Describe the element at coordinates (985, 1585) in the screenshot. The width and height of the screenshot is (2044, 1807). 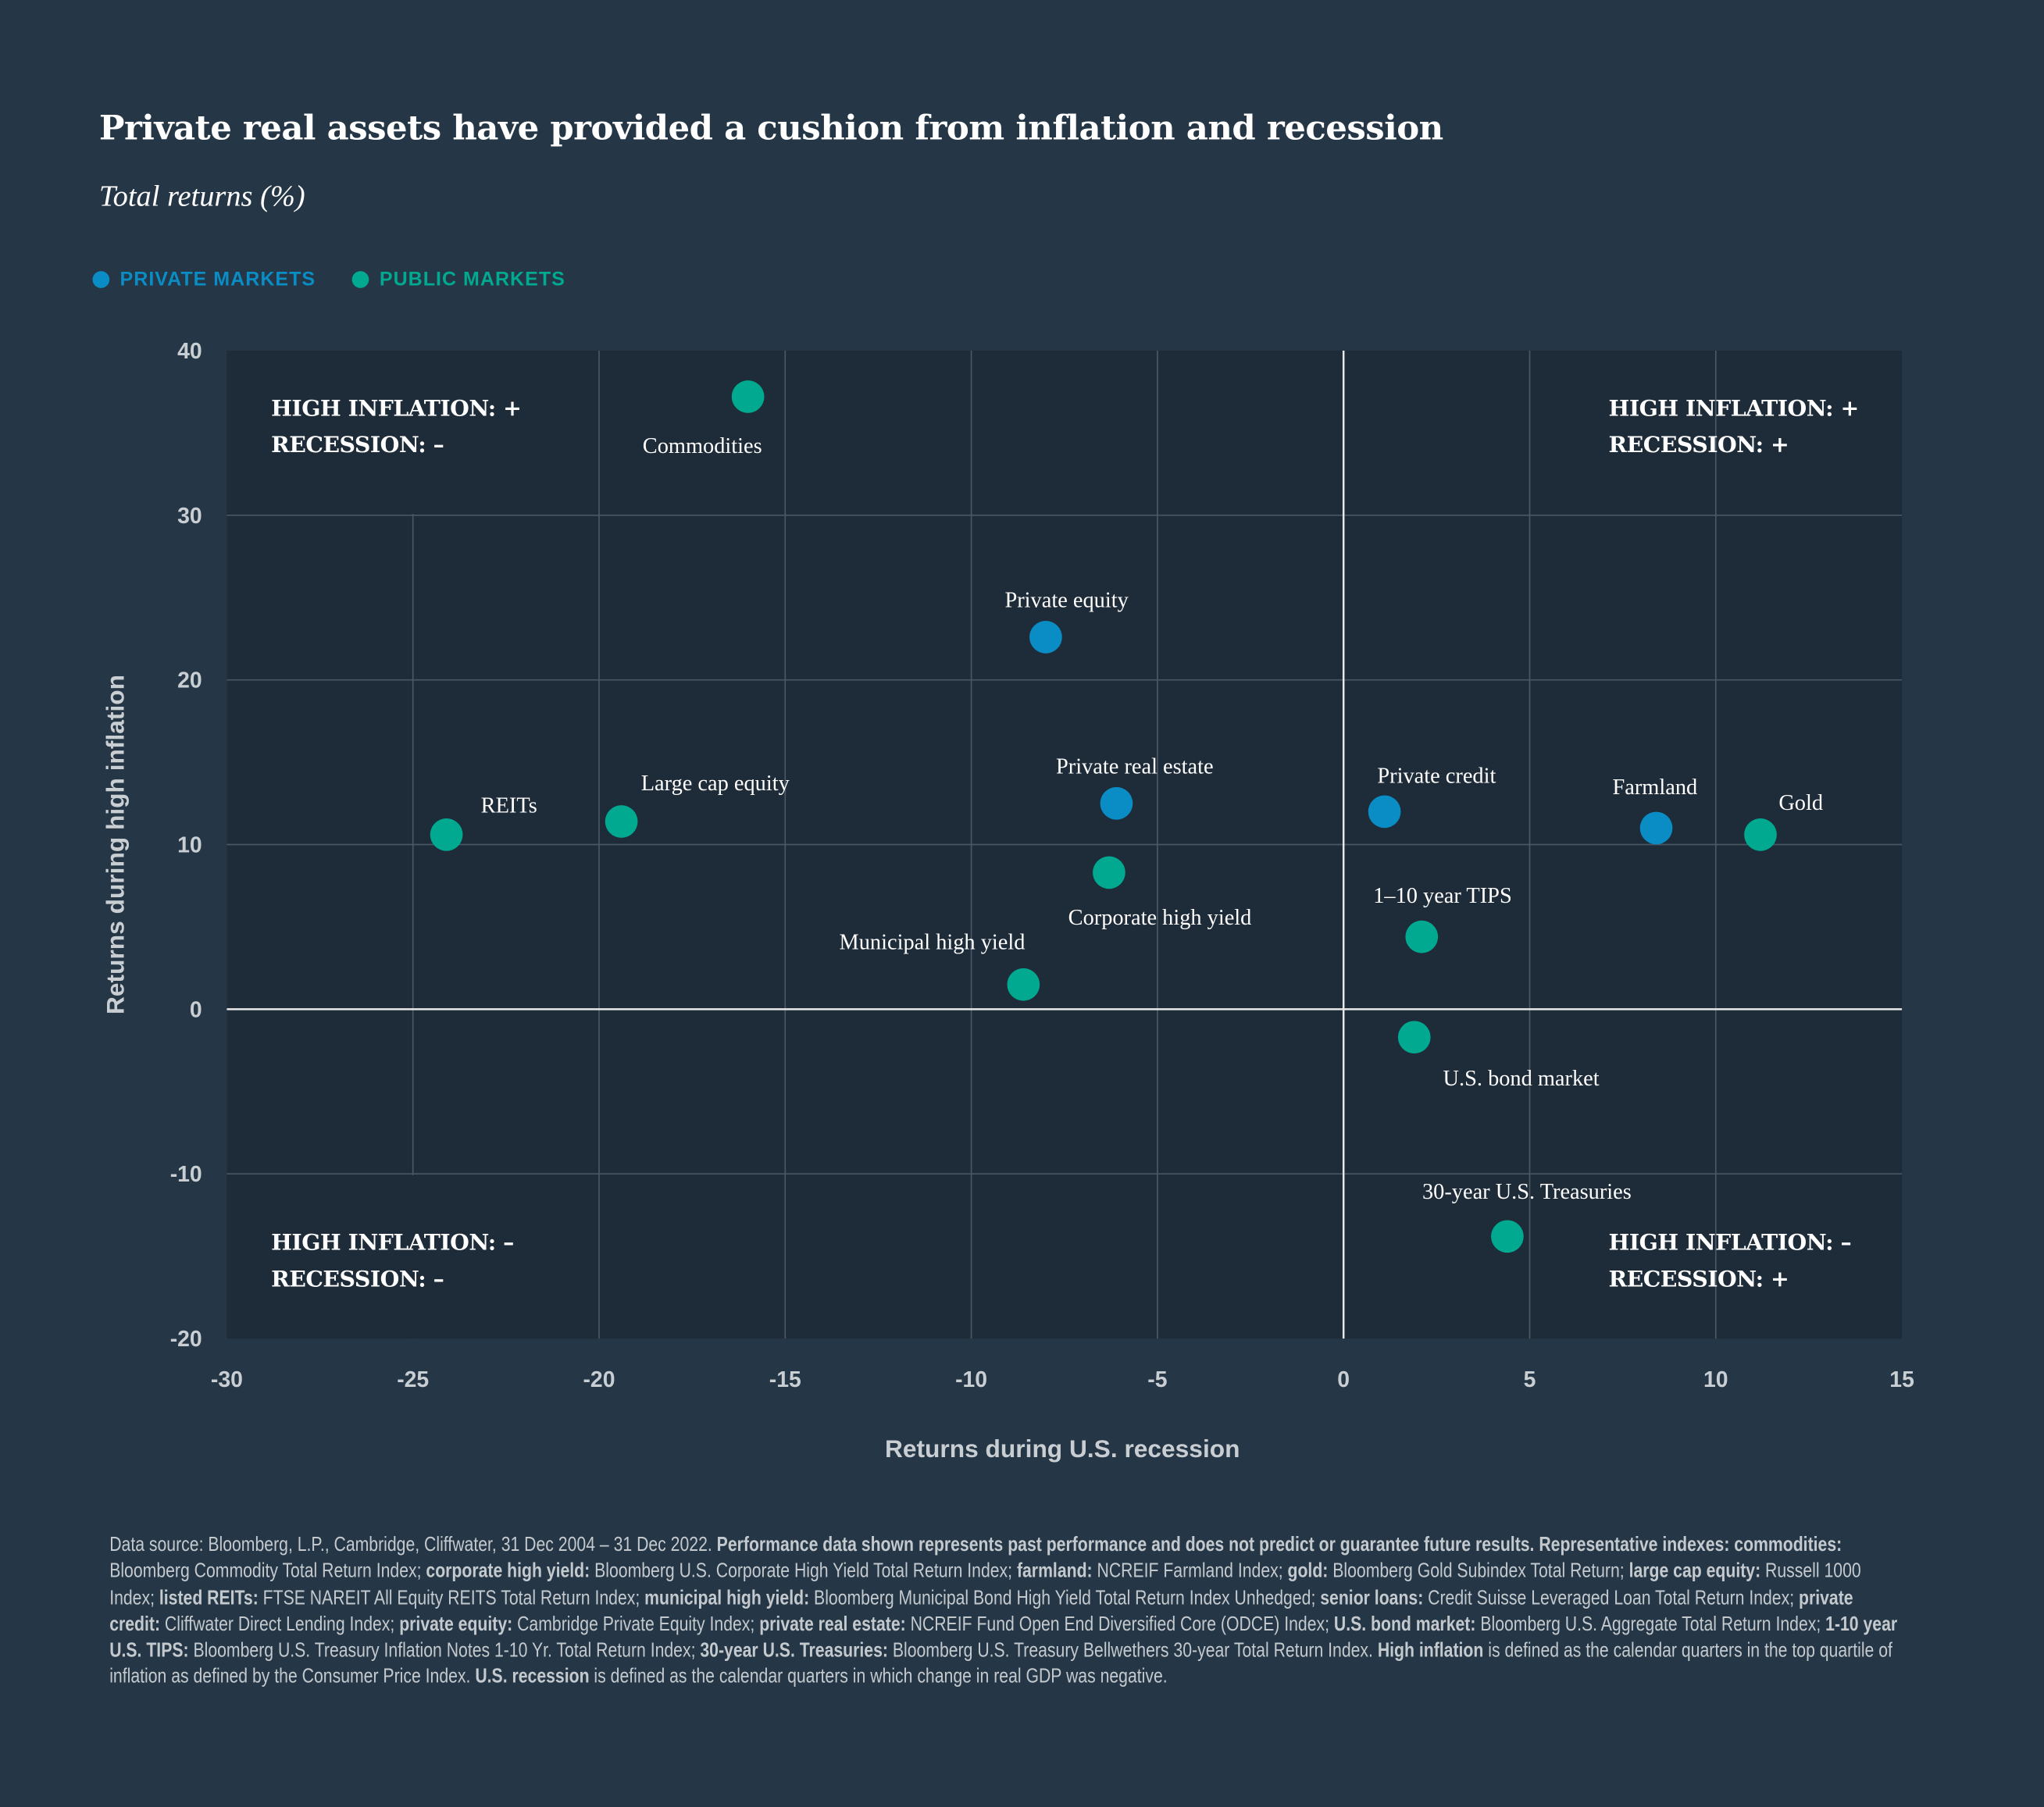
I see `footnote-segment: Russell 1000 Index;` at that location.